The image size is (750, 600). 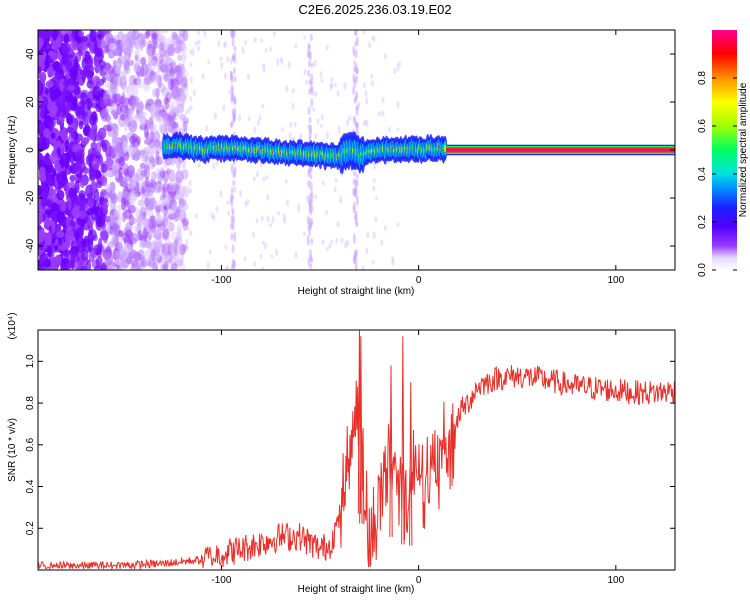 What do you see at coordinates (30, 486) in the screenshot?
I see `snr-ytick-label: 0.4` at bounding box center [30, 486].